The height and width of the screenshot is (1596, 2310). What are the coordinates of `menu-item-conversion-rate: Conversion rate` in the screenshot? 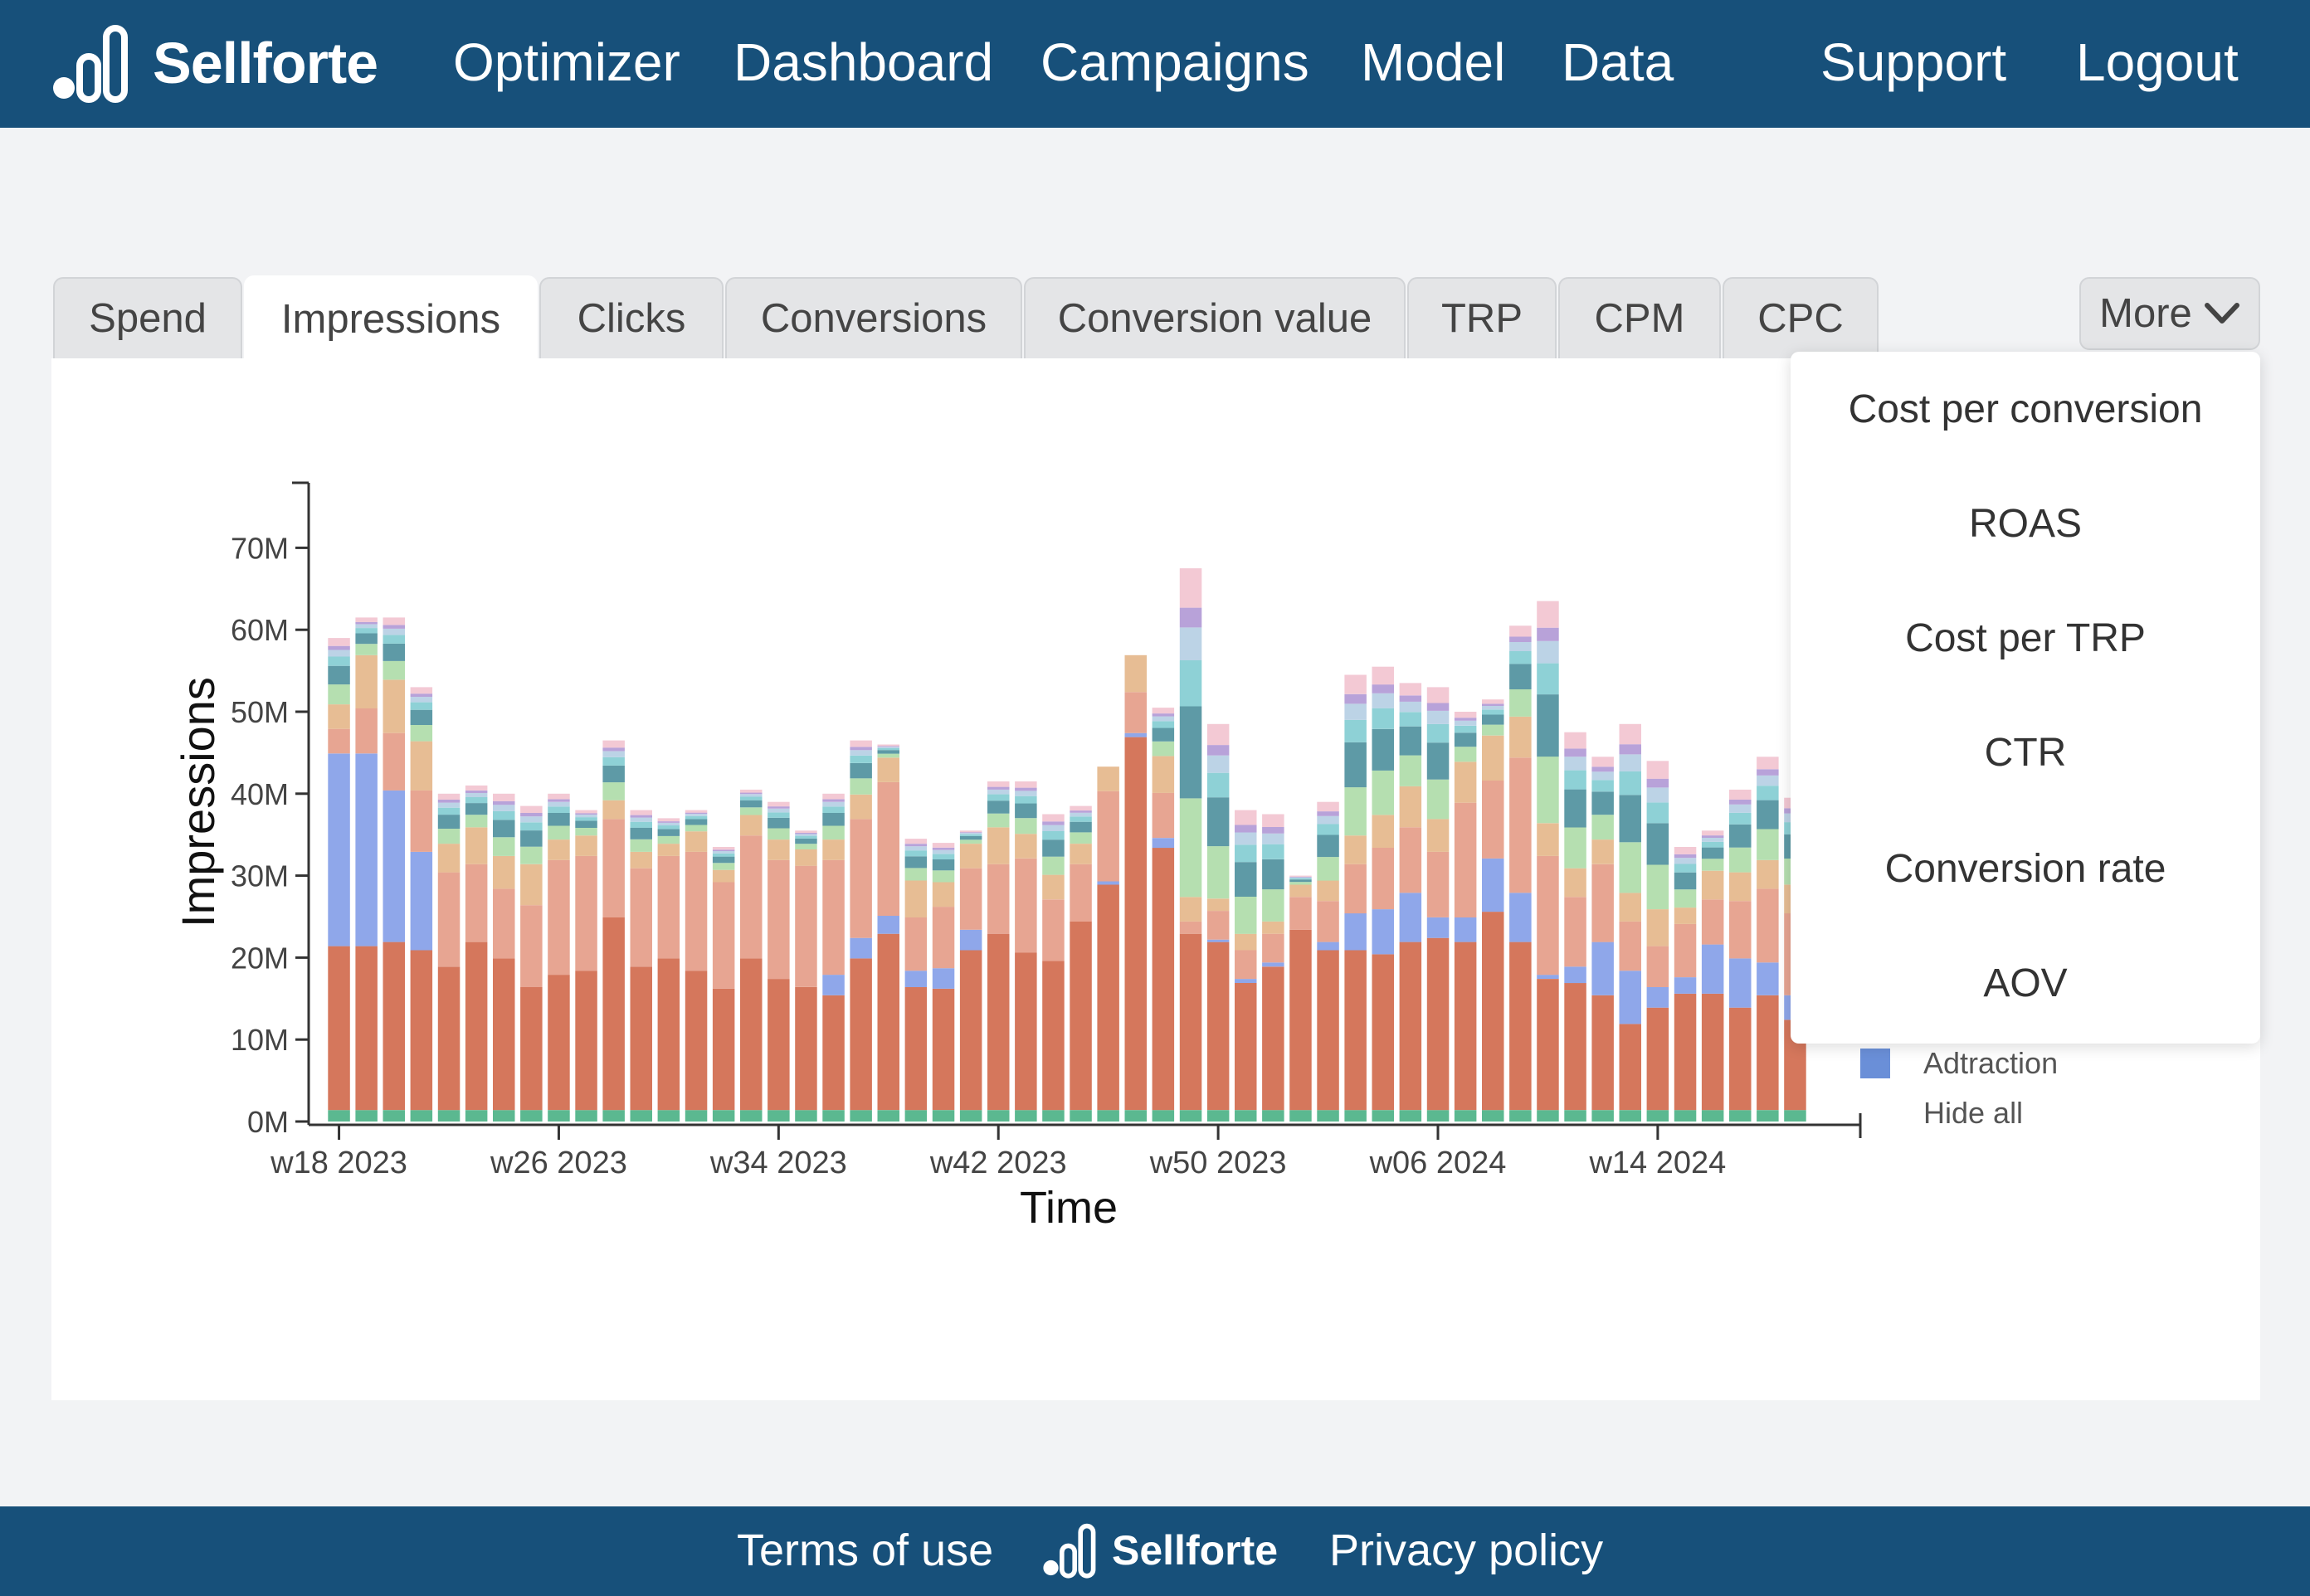 It's located at (2025, 869).